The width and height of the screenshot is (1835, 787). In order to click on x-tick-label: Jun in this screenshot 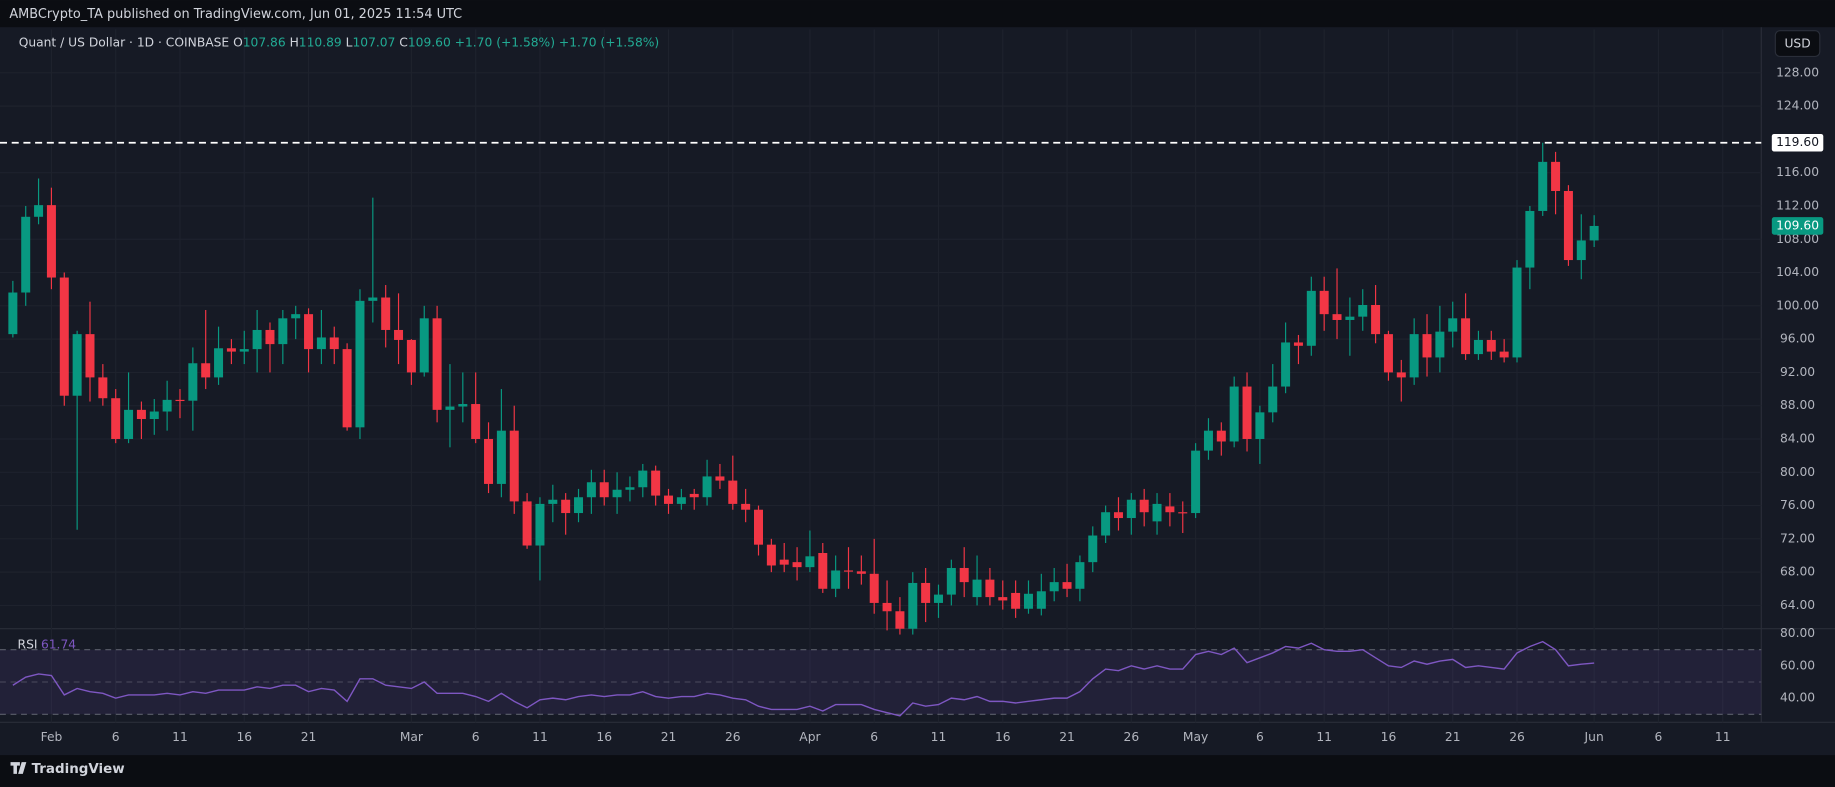, I will do `click(1594, 737)`.